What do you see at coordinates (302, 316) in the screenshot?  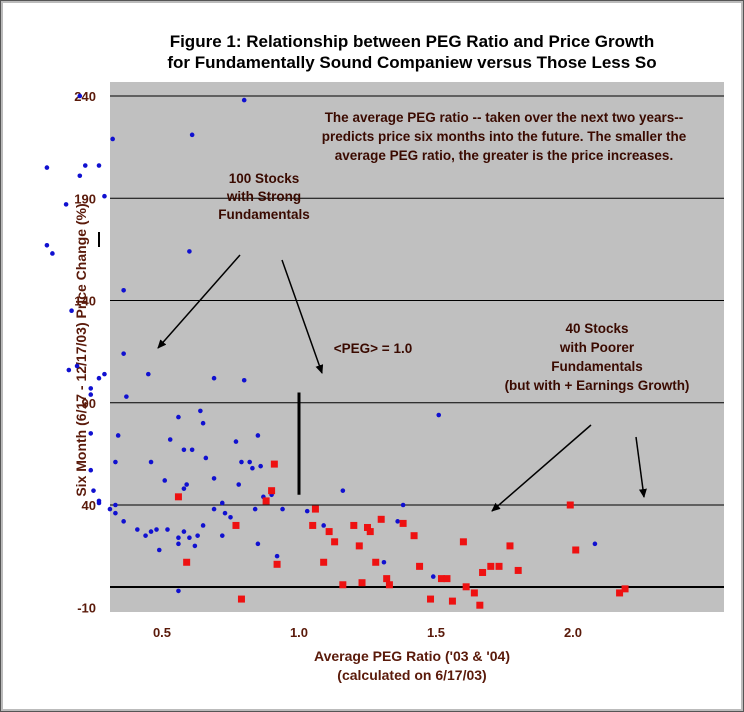 I see `arrow-strong-right` at bounding box center [302, 316].